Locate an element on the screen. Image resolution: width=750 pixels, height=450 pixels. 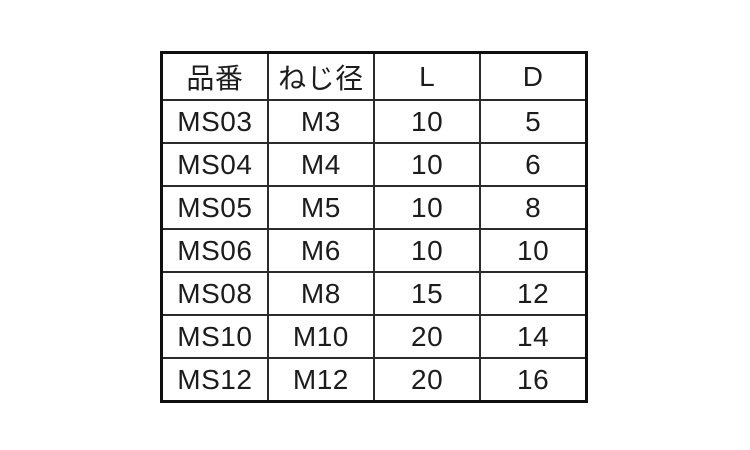
table-row: MS10 M10 20 14 is located at coordinates (374, 336).